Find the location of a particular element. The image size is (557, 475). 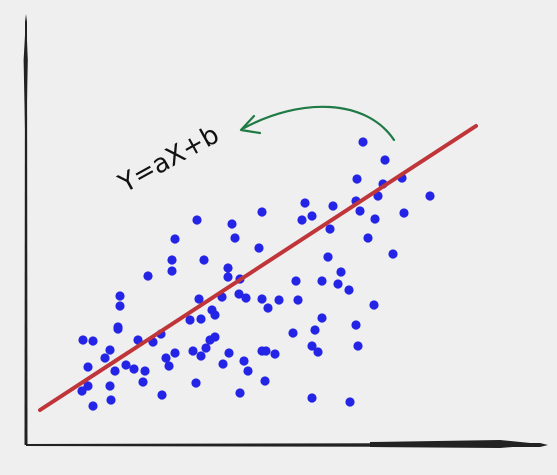

annotation-arrow is located at coordinates (319, 123).